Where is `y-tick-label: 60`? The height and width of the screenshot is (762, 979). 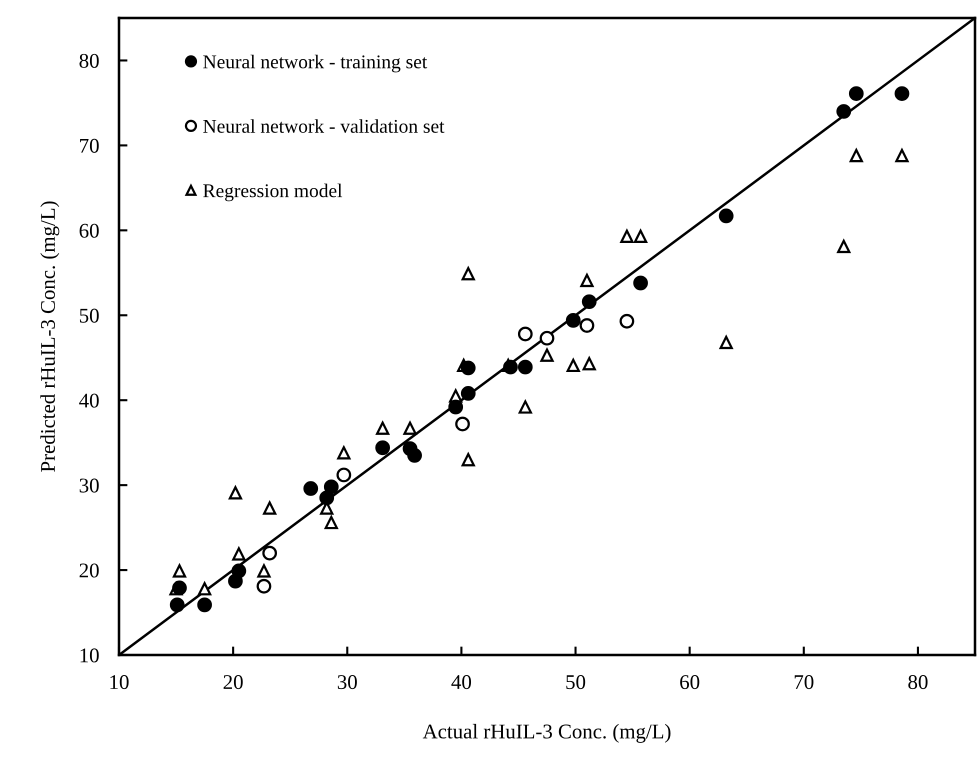
y-tick-label: 60 is located at coordinates (89, 231).